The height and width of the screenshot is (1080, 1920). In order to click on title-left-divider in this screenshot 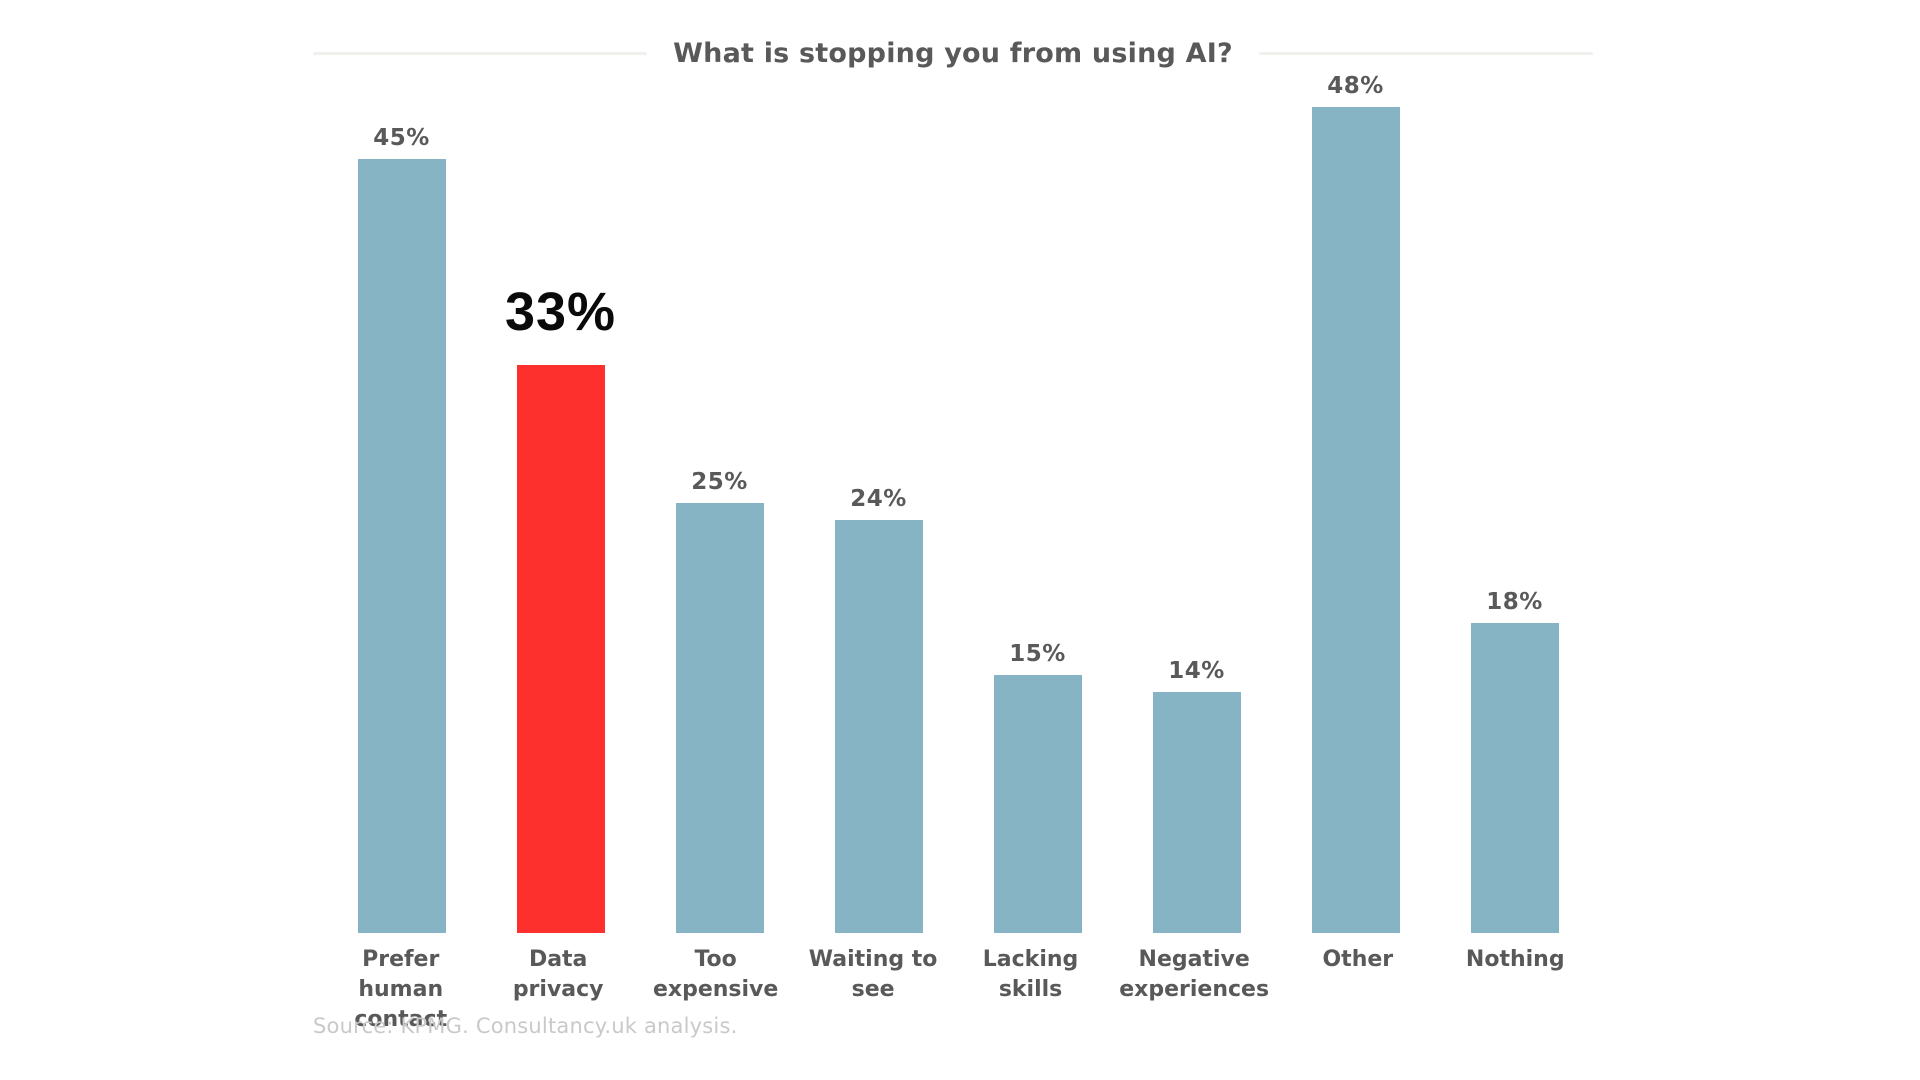, I will do `click(480, 53)`.